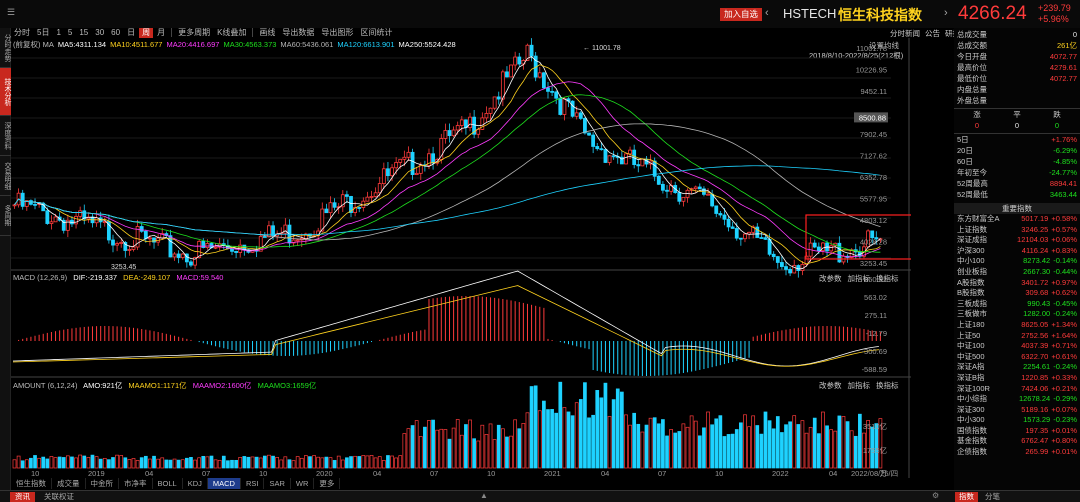 The height and width of the screenshot is (502, 1080). What do you see at coordinates (887, 278) in the screenshot?
I see `macd-switch-indicator-button: 换指标` at bounding box center [887, 278].